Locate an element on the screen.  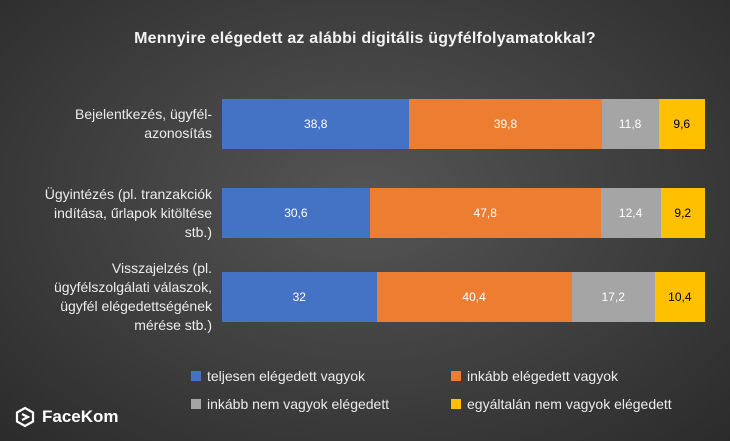
bar-segment: 32 is located at coordinates (299, 297).